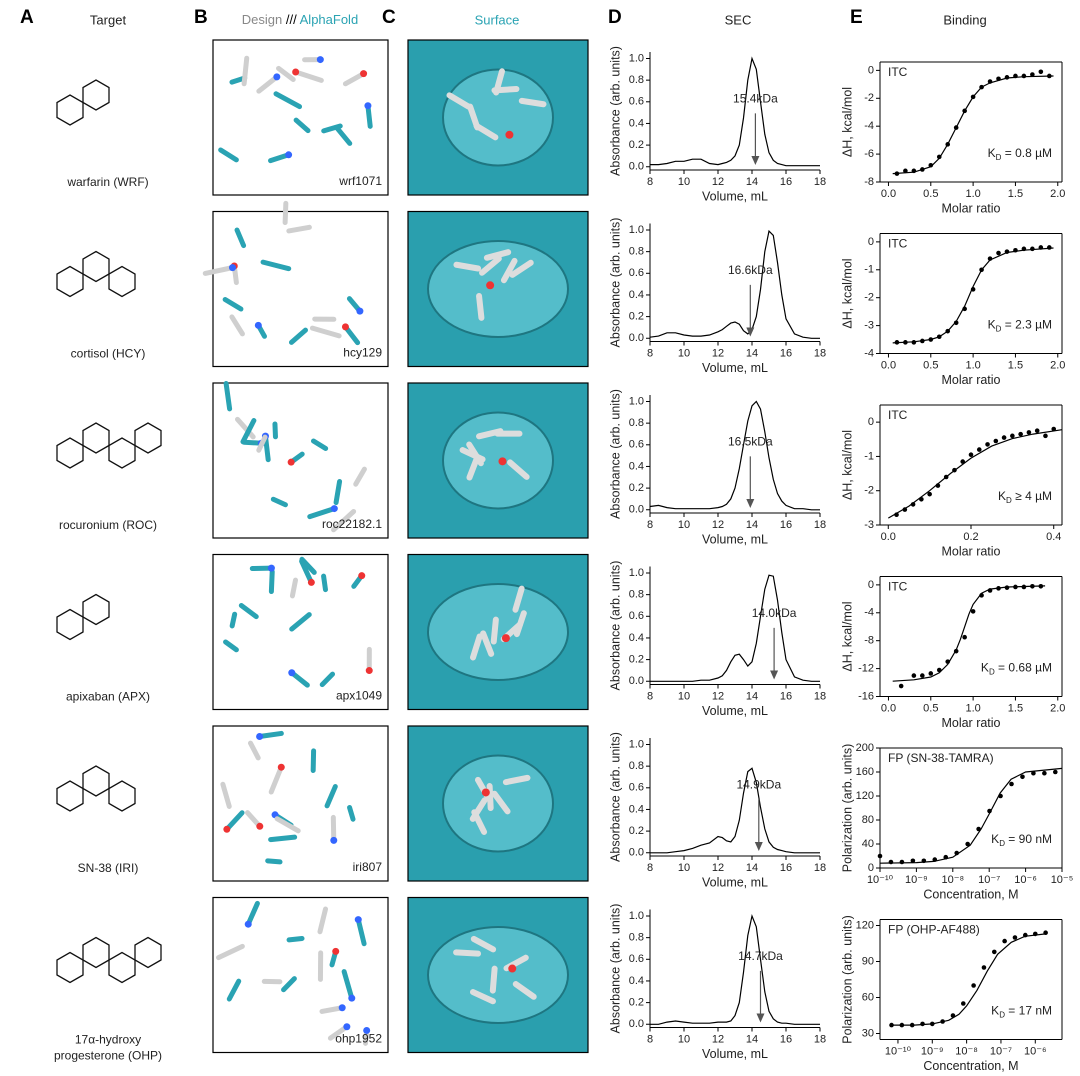  I want to click on kd-value: = 17 nM, so click(1028, 1011).